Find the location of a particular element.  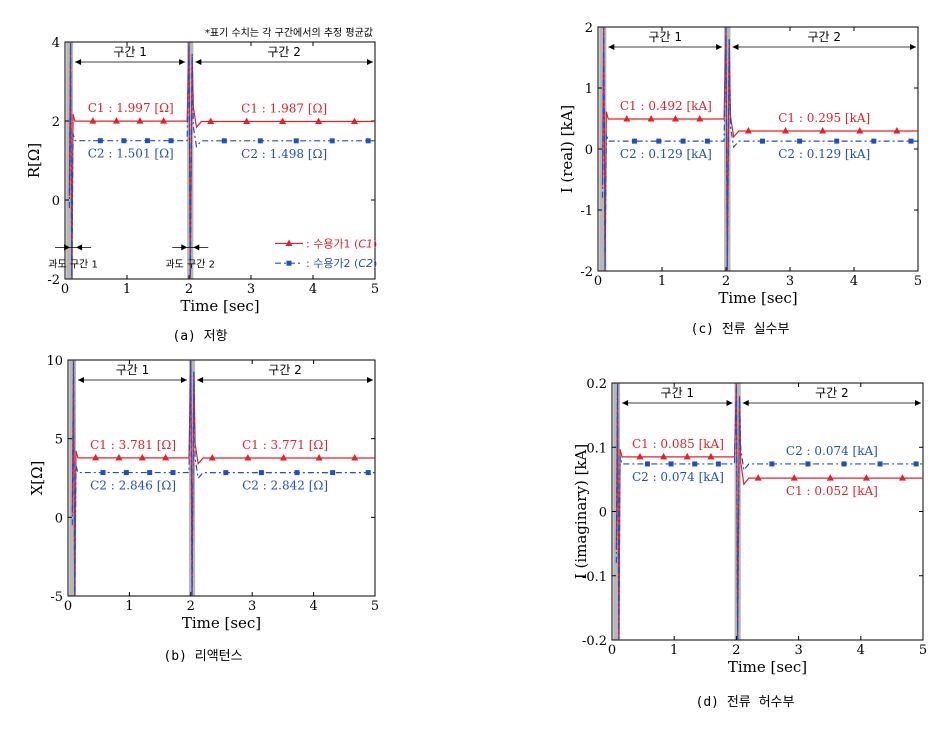

y-tick-label: 2 is located at coordinates (589, 28).